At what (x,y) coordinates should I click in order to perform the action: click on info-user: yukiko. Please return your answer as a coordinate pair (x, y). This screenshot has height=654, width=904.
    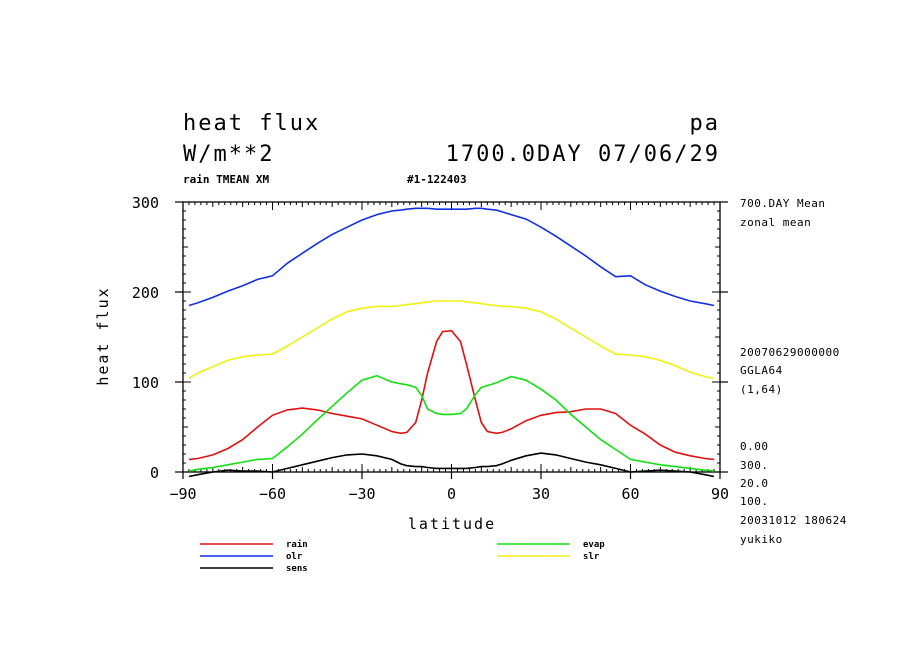
    Looking at the image, I should click on (761, 539).